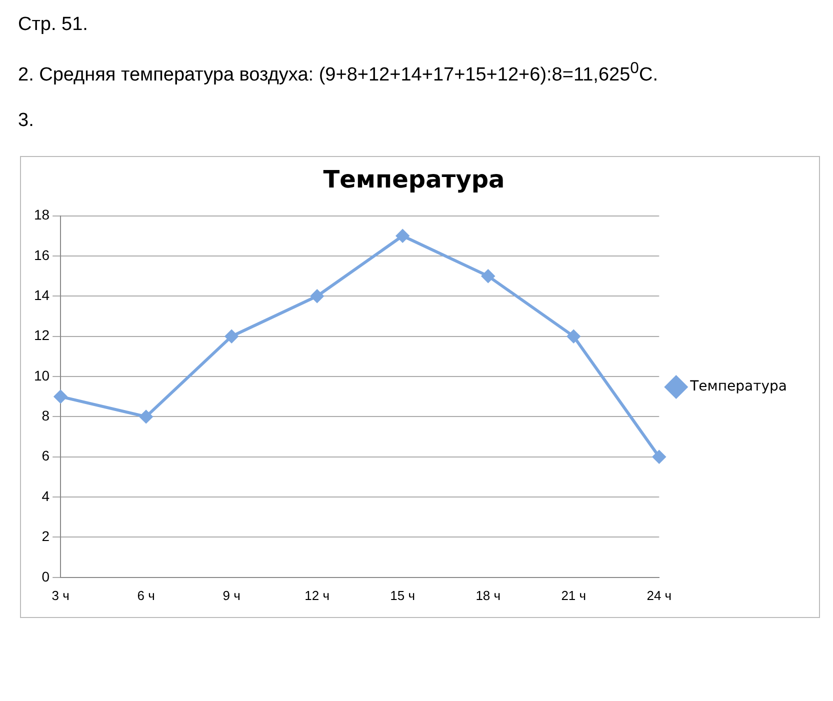 Image resolution: width=833 pixels, height=701 pixels. Describe the element at coordinates (46, 576) in the screenshot. I see `y-tick-label: 0` at that location.